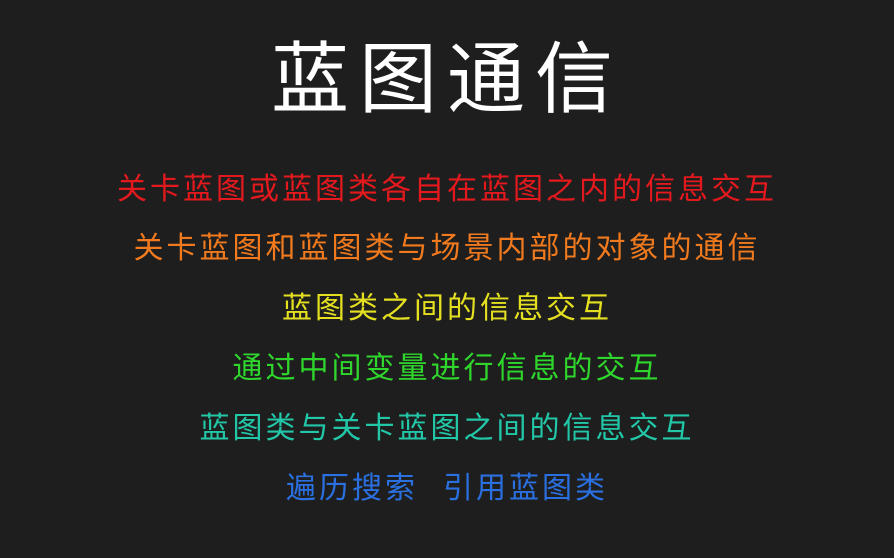 This screenshot has width=894, height=558. What do you see at coordinates (447, 488) in the screenshot?
I see `topic-line-6: 遍历搜索 引用蓝图类` at bounding box center [447, 488].